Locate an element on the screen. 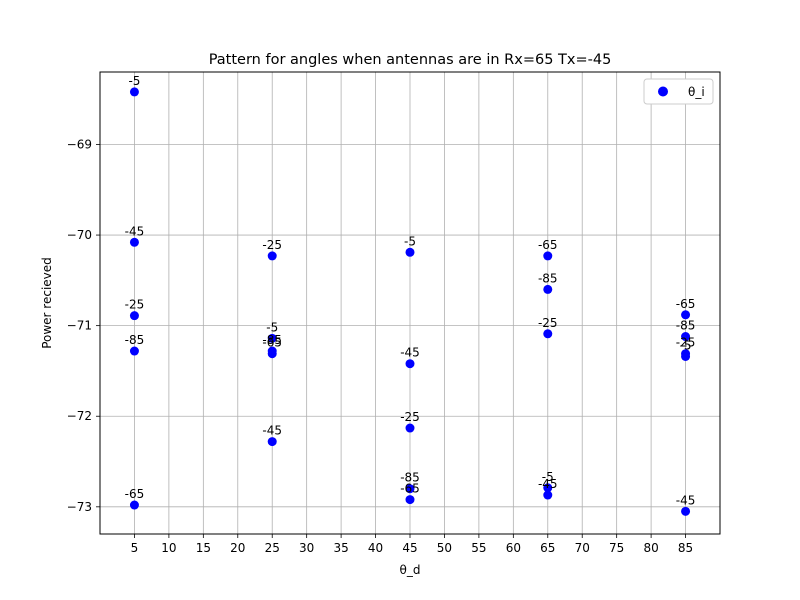  x-tick-label: 10 is located at coordinates (168, 548).